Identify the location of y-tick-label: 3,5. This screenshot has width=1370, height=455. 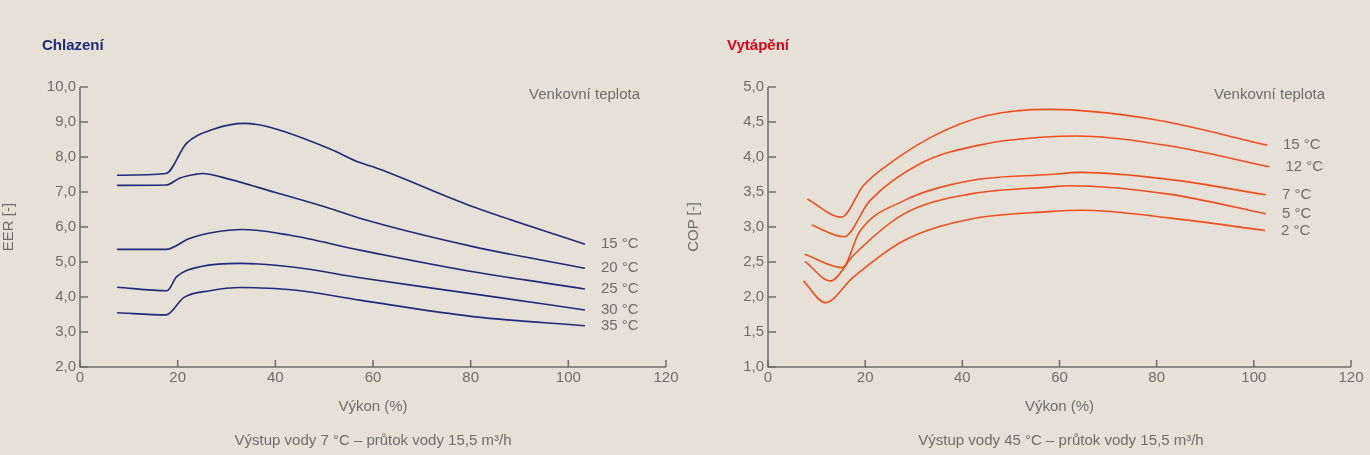
(753, 191).